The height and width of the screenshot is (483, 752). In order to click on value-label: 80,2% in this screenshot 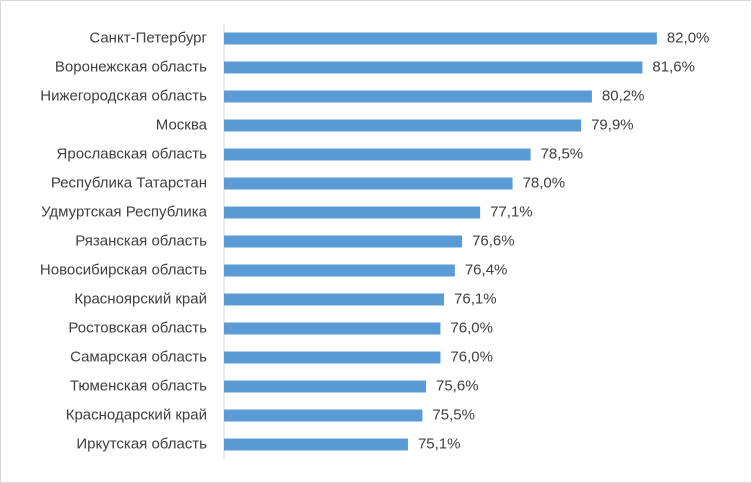, I will do `click(623, 95)`.